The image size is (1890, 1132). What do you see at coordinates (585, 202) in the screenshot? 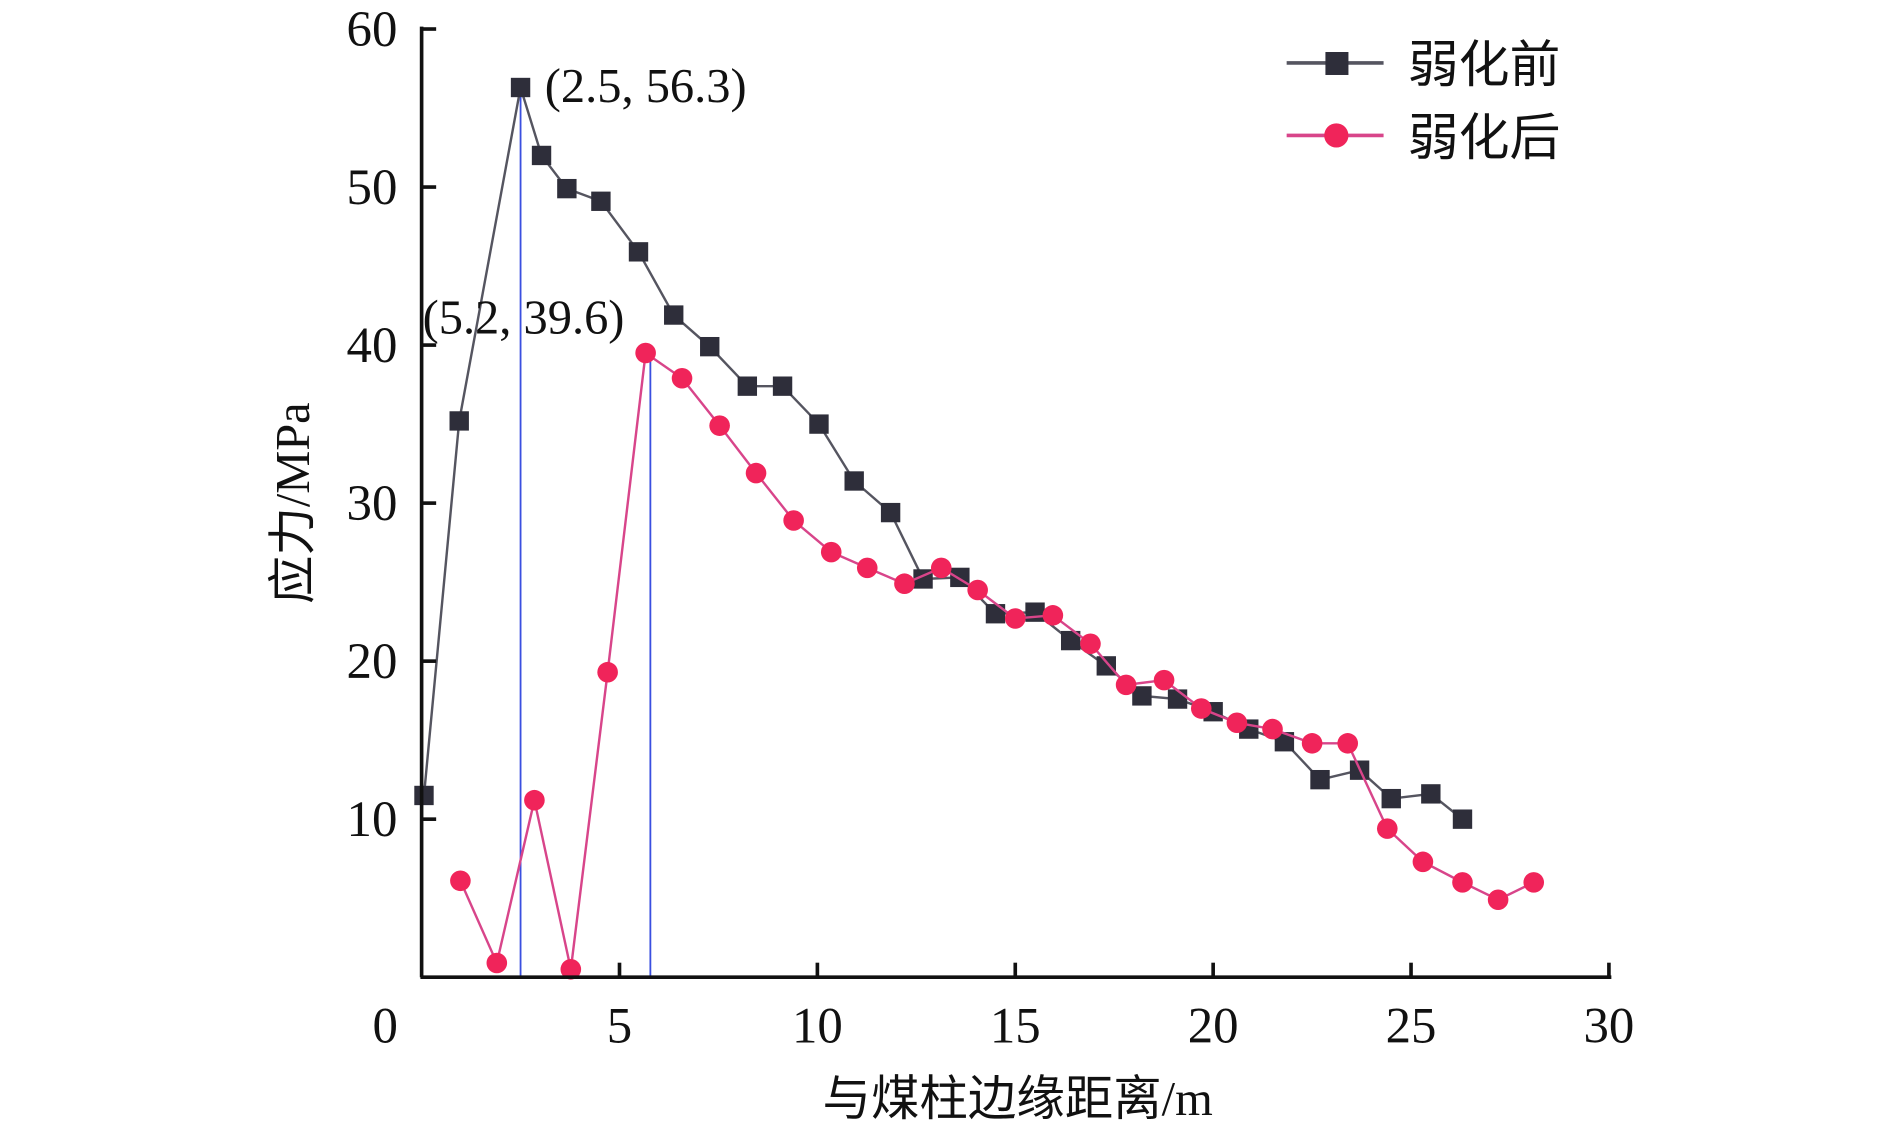
I see `annotations: (2.5, 56.3) (5.2, 39.6)` at bounding box center [585, 202].